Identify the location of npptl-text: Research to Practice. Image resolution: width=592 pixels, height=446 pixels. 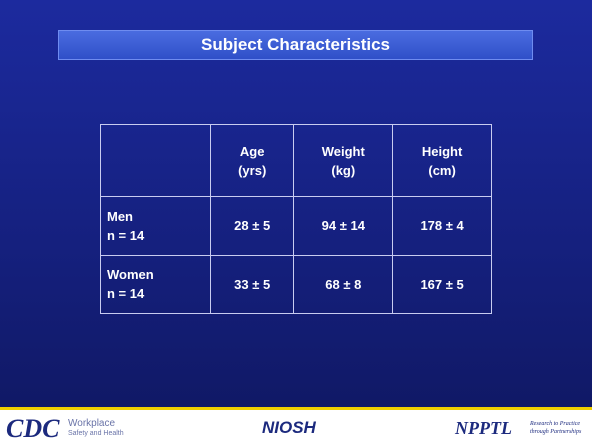
(555, 424).